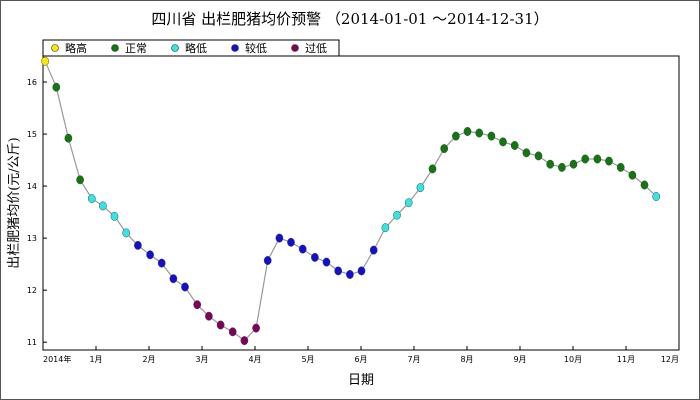 Image resolution: width=700 pixels, height=400 pixels. Describe the element at coordinates (32, 186) in the screenshot. I see `y-tick-label: 14` at that location.